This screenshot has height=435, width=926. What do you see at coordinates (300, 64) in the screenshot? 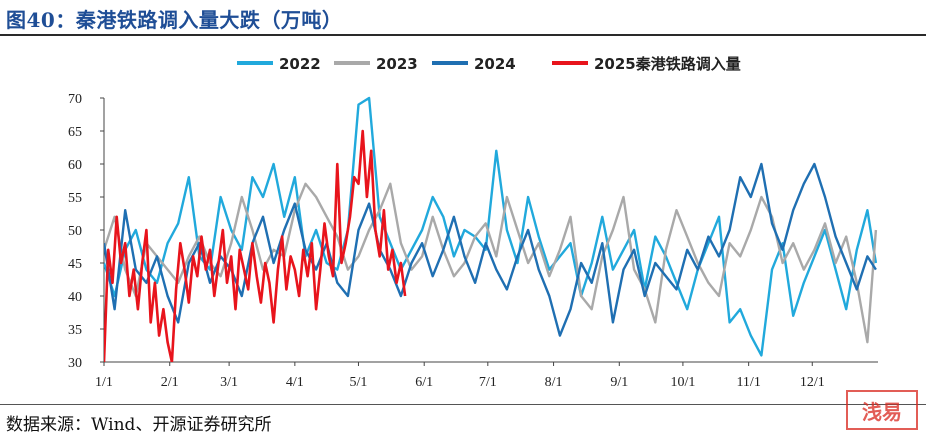
I see `legend-label-2022: 2022` at bounding box center [300, 64].